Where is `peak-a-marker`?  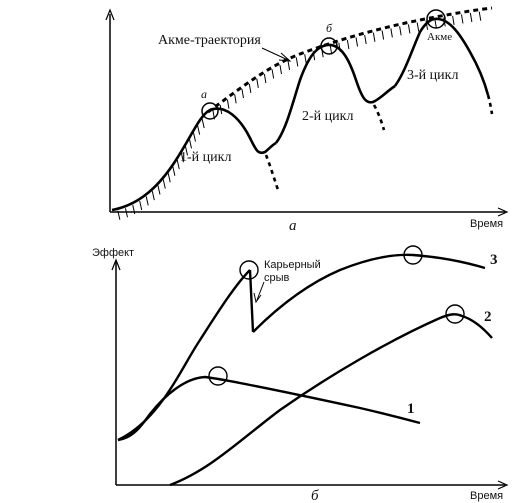 peak-a-marker is located at coordinates (210, 111).